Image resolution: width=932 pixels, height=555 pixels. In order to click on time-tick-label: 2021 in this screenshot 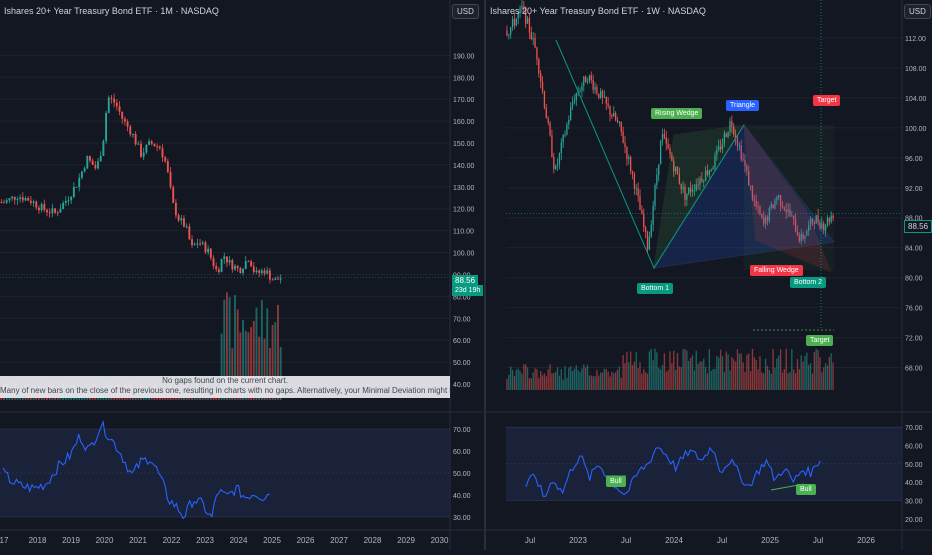, I will do `click(138, 540)`.